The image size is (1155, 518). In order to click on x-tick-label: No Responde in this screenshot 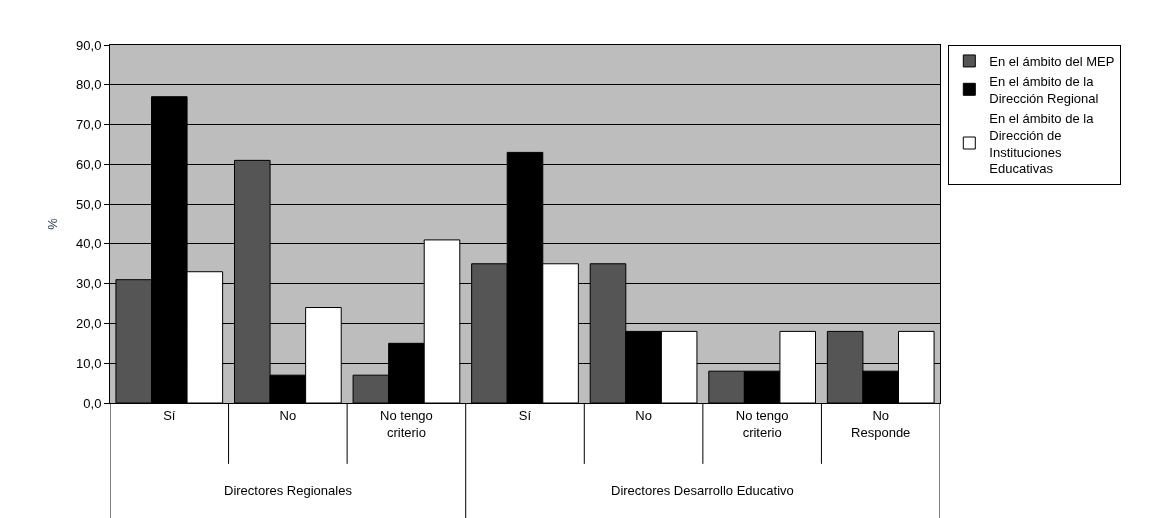, I will do `click(881, 423)`.